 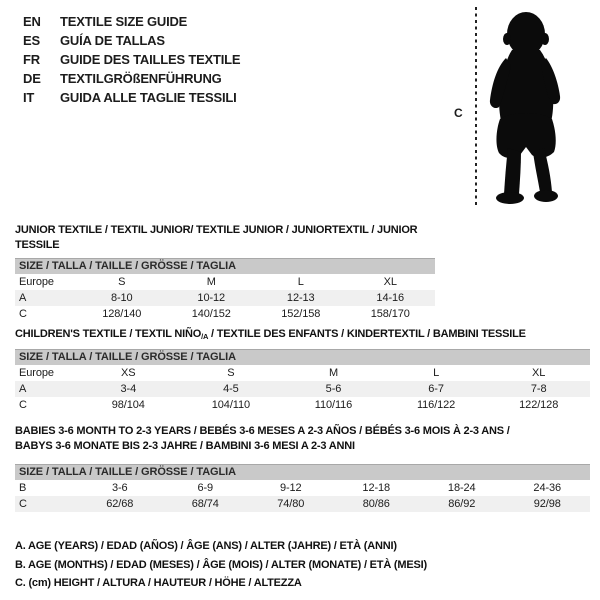 I want to click on size-value-cell: 6-9, so click(x=205, y=487).